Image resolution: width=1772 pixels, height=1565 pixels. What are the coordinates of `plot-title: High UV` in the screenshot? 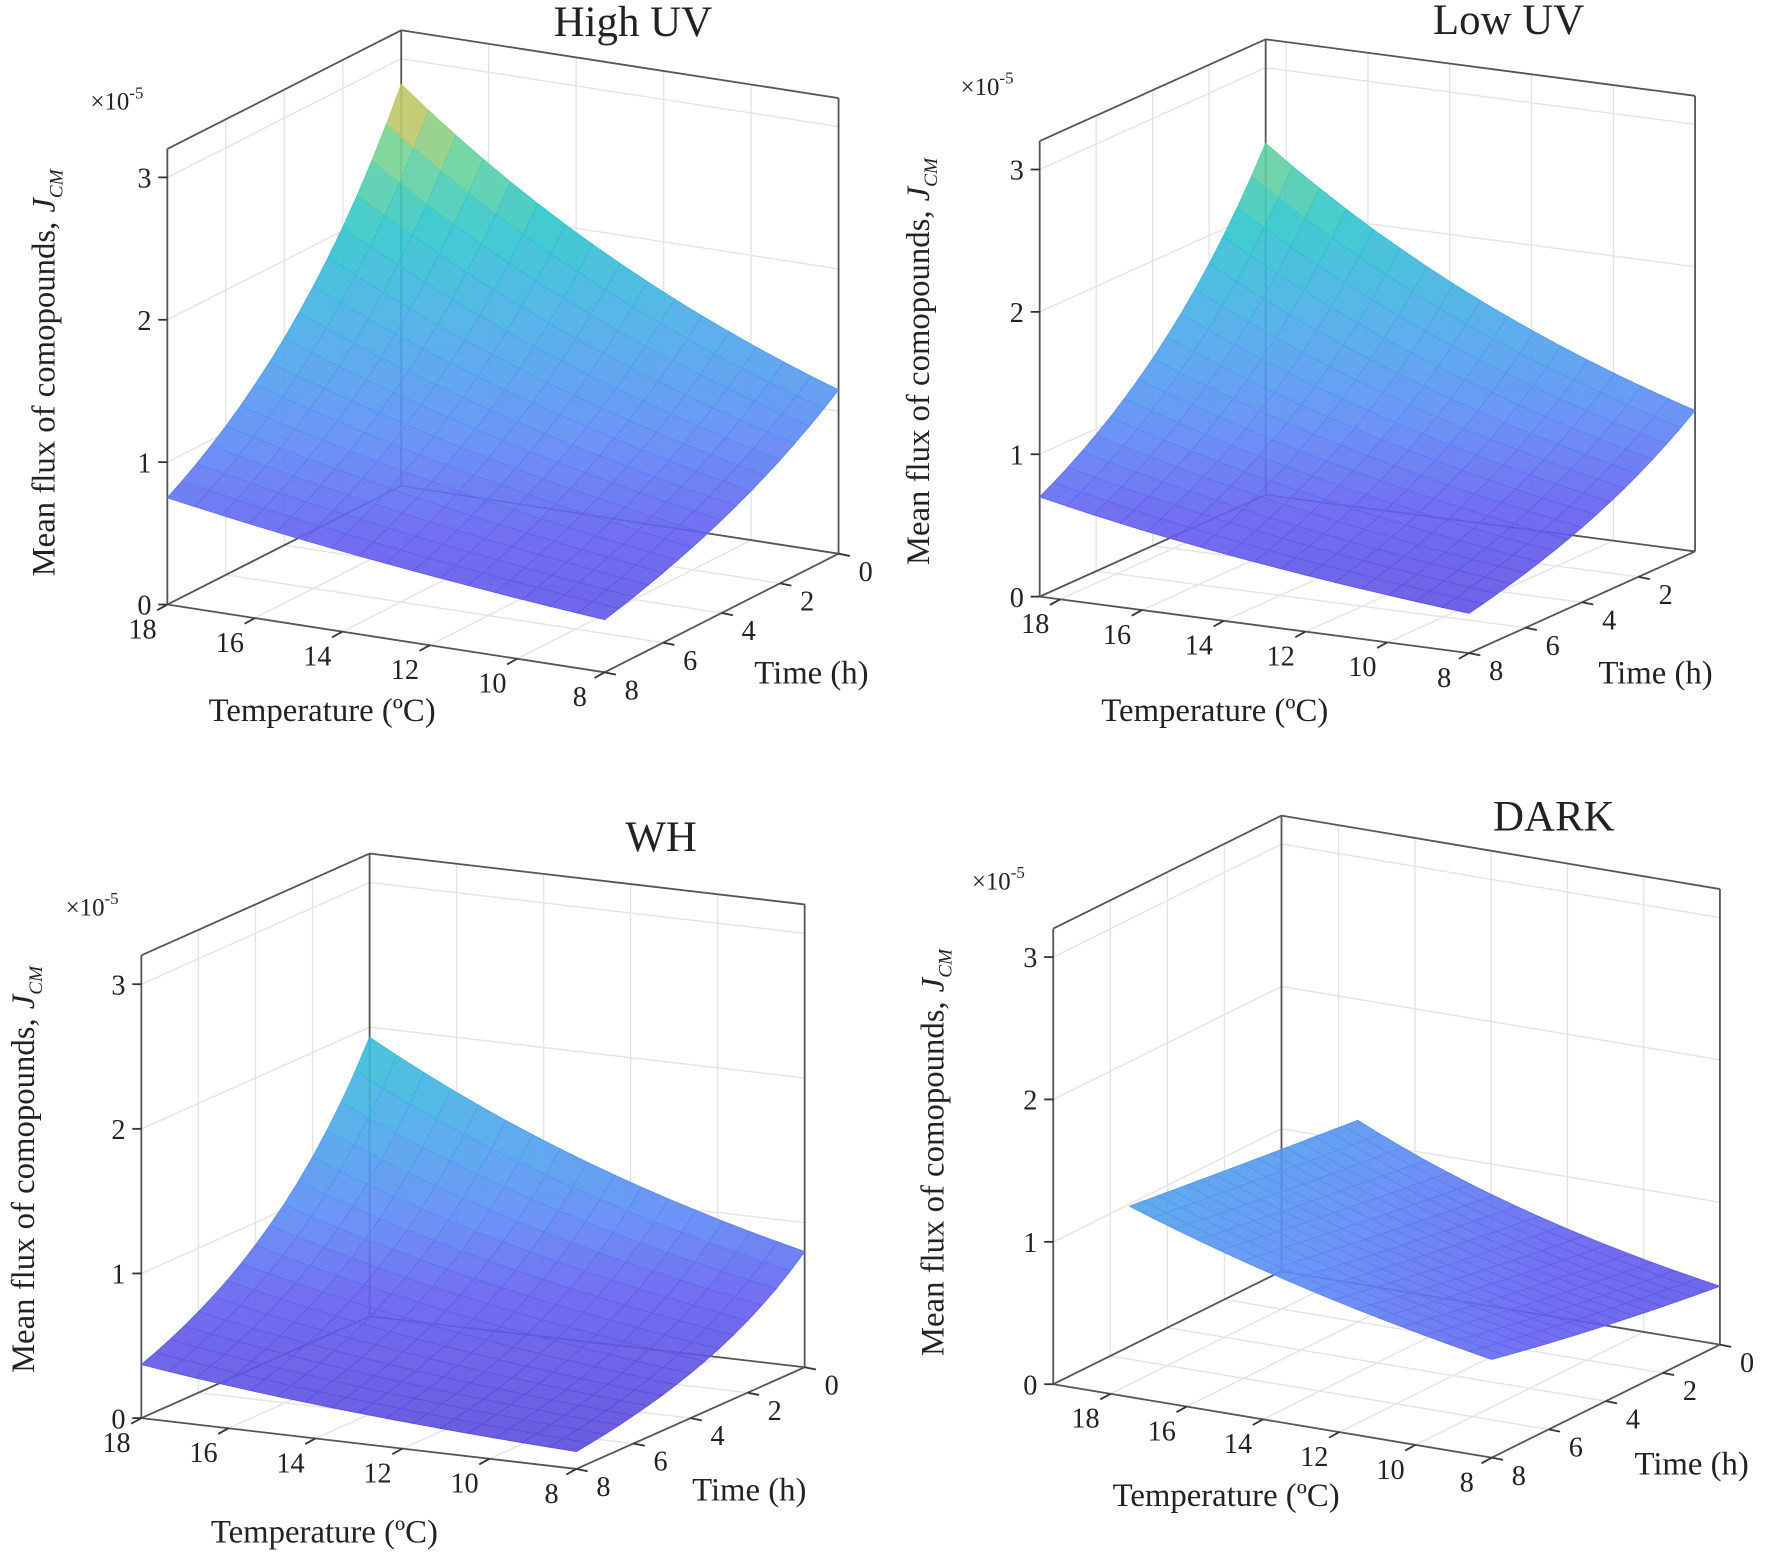 It's located at (633, 23).